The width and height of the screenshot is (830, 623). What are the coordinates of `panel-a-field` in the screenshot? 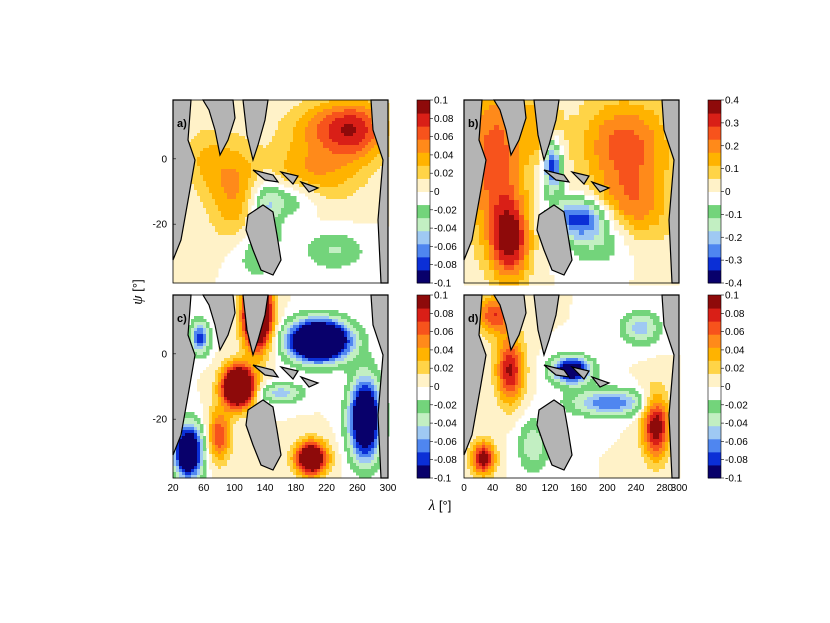 It's located at (281, 192).